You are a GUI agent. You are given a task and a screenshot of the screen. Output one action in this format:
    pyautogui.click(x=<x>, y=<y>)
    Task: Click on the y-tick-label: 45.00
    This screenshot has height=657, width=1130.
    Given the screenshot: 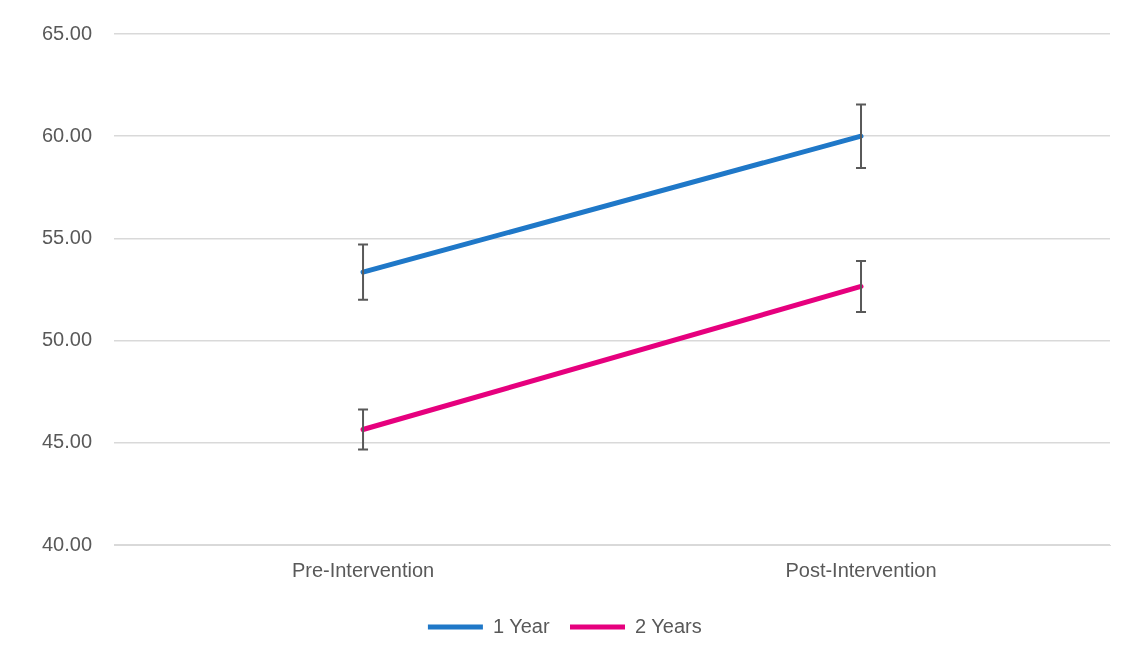 What is the action you would take?
    pyautogui.click(x=67, y=441)
    